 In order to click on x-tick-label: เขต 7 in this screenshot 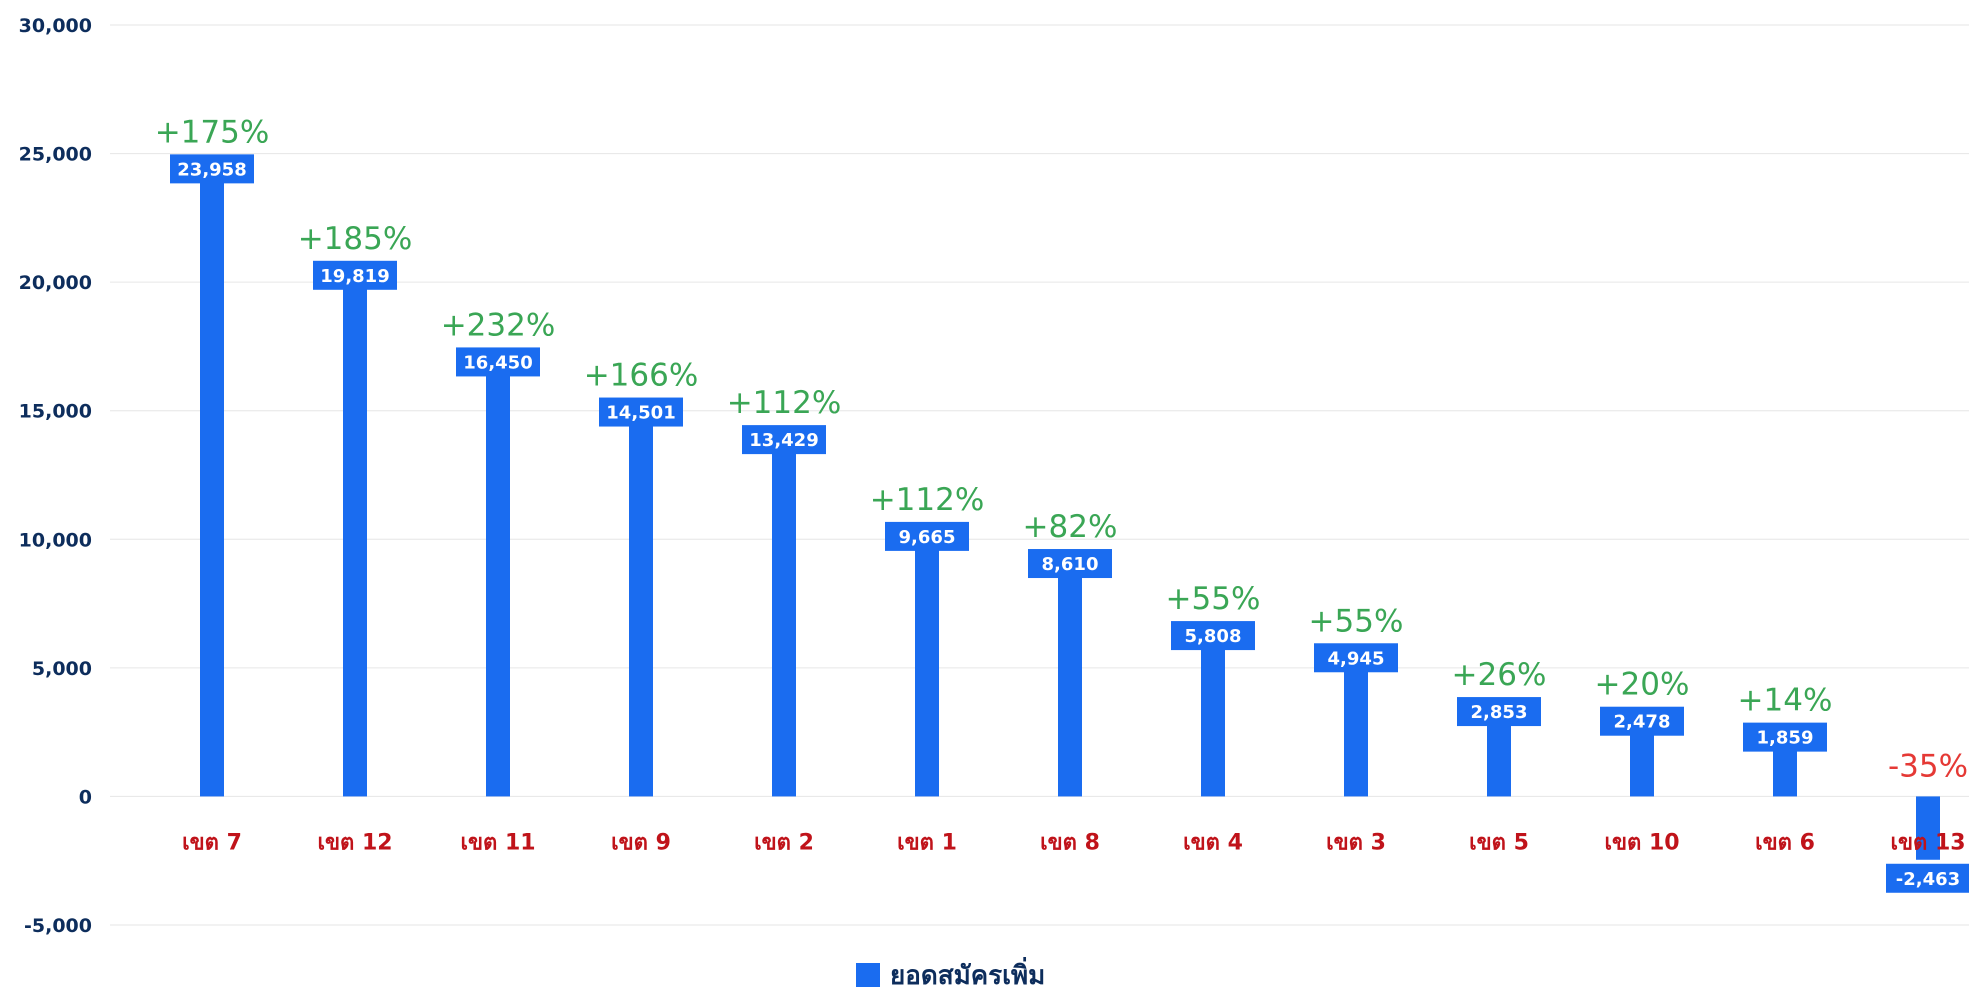, I will do `click(212, 842)`.